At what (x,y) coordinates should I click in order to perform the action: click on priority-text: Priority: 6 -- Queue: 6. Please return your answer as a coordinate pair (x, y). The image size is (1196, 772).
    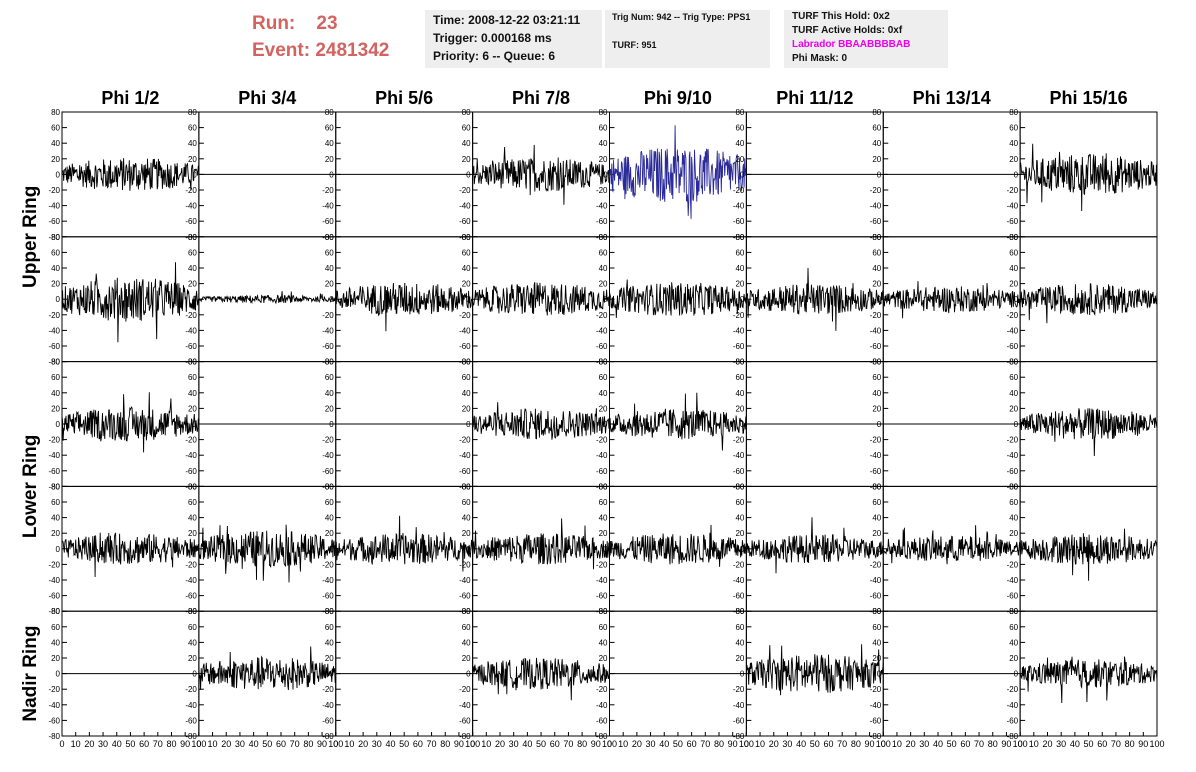
    Looking at the image, I should click on (494, 56).